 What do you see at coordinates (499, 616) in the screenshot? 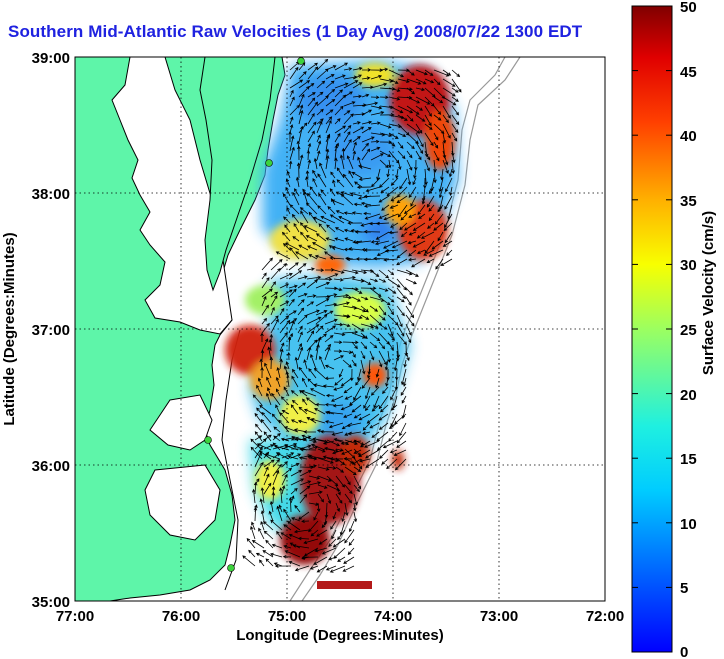
I see `x-tick-label: 73:00` at bounding box center [499, 616].